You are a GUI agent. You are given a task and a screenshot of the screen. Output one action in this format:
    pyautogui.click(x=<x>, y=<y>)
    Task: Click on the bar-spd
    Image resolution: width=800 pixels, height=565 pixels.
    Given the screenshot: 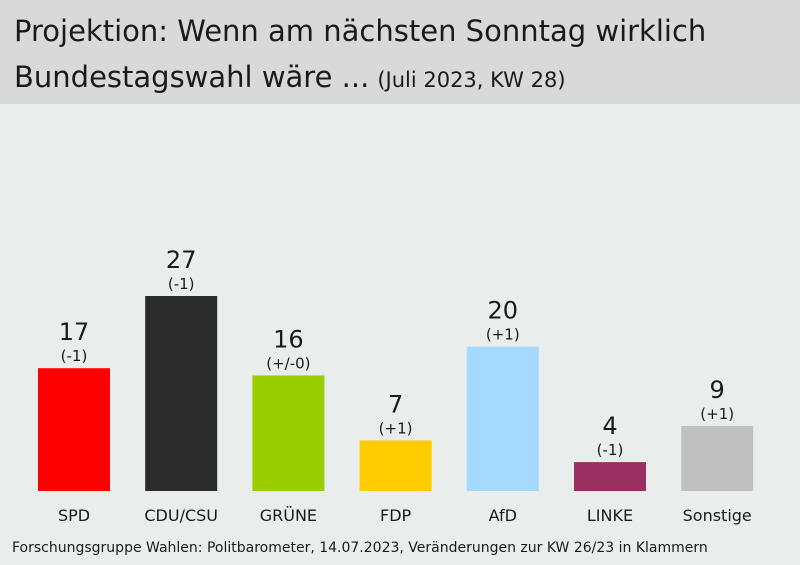 What is the action you would take?
    pyautogui.click(x=74, y=429)
    